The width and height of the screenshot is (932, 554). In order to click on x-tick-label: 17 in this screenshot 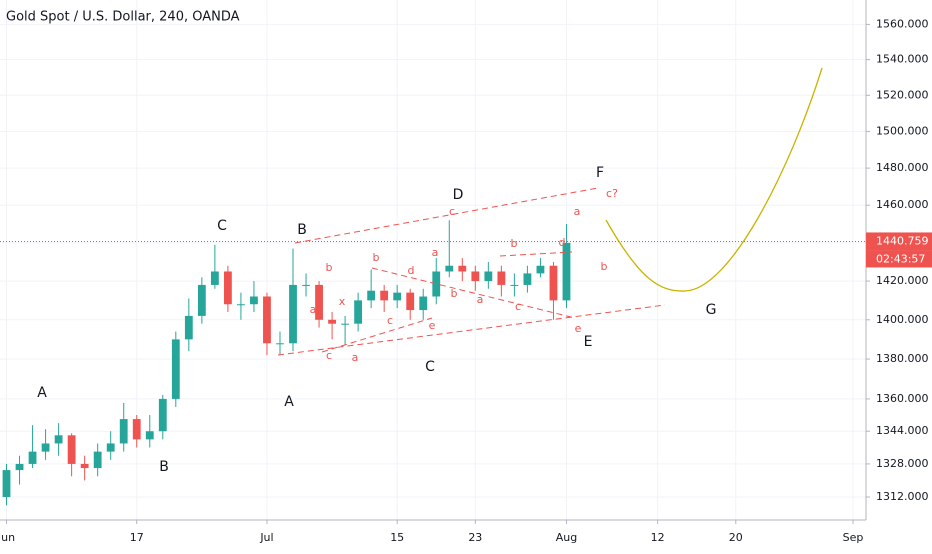, I will do `click(137, 537)`.